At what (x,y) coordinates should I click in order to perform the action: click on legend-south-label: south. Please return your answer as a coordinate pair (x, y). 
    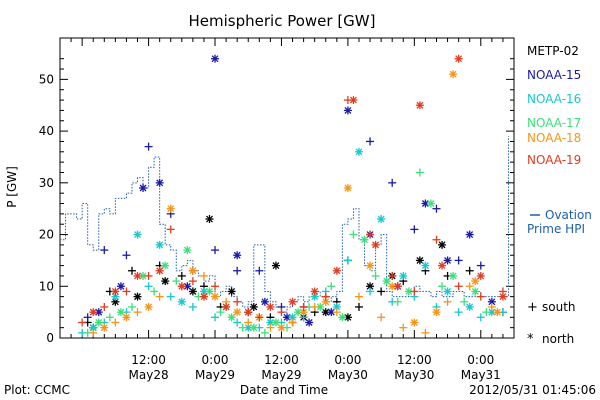
    Looking at the image, I should click on (559, 307).